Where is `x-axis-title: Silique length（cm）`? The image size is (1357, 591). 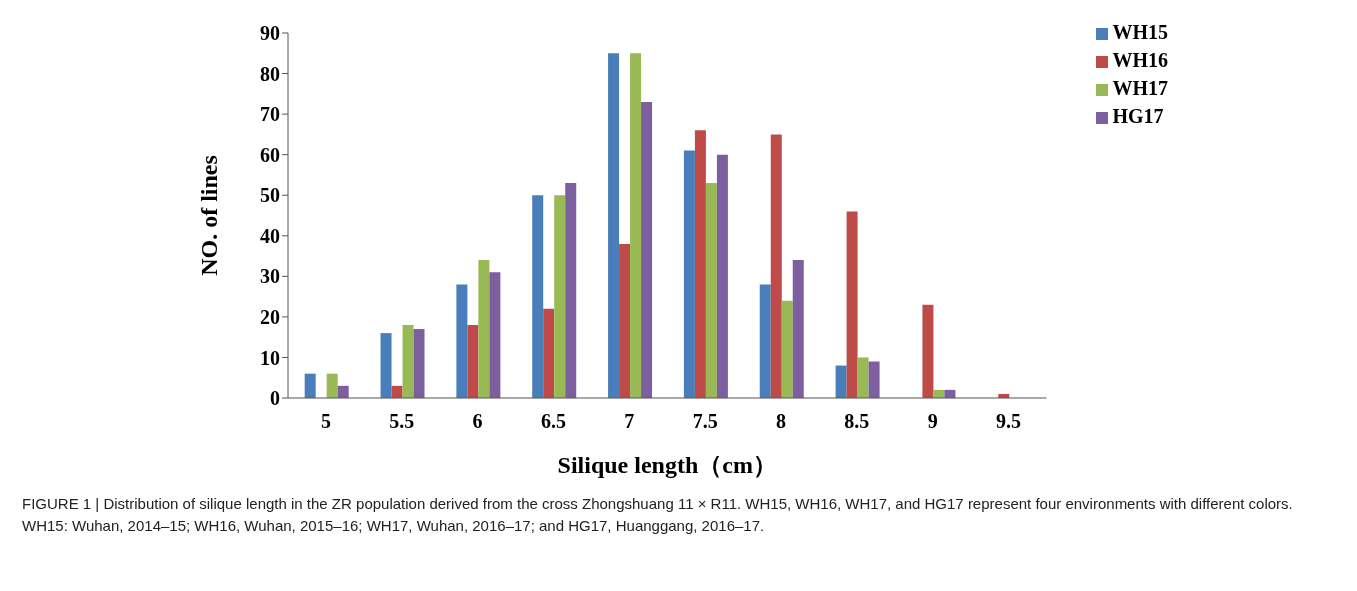
x-axis-title: Silique length（cm） is located at coordinates (667, 465).